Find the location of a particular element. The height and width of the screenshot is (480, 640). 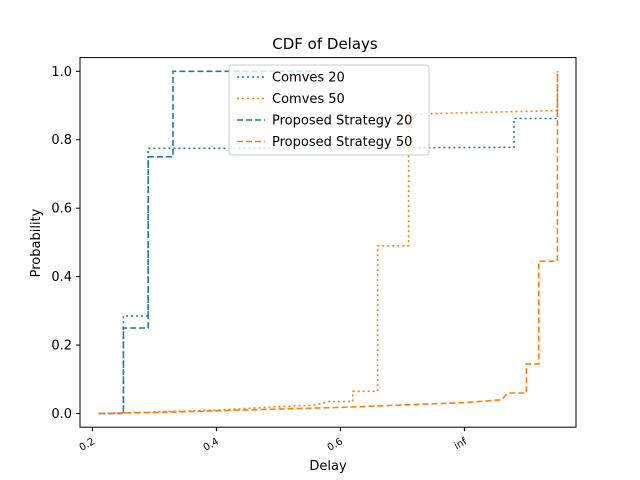

y-axis: 0.0 0.2 0.4 0.6 0.8 1.0 is located at coordinates (65, 243).